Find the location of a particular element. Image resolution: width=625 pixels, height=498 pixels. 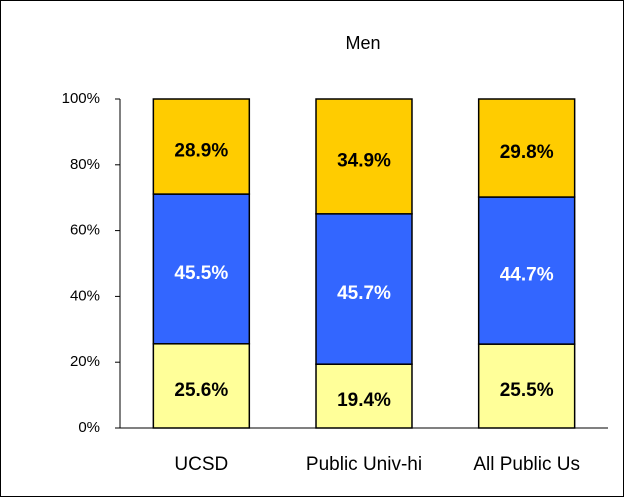

value-label: 45.7% is located at coordinates (364, 293).